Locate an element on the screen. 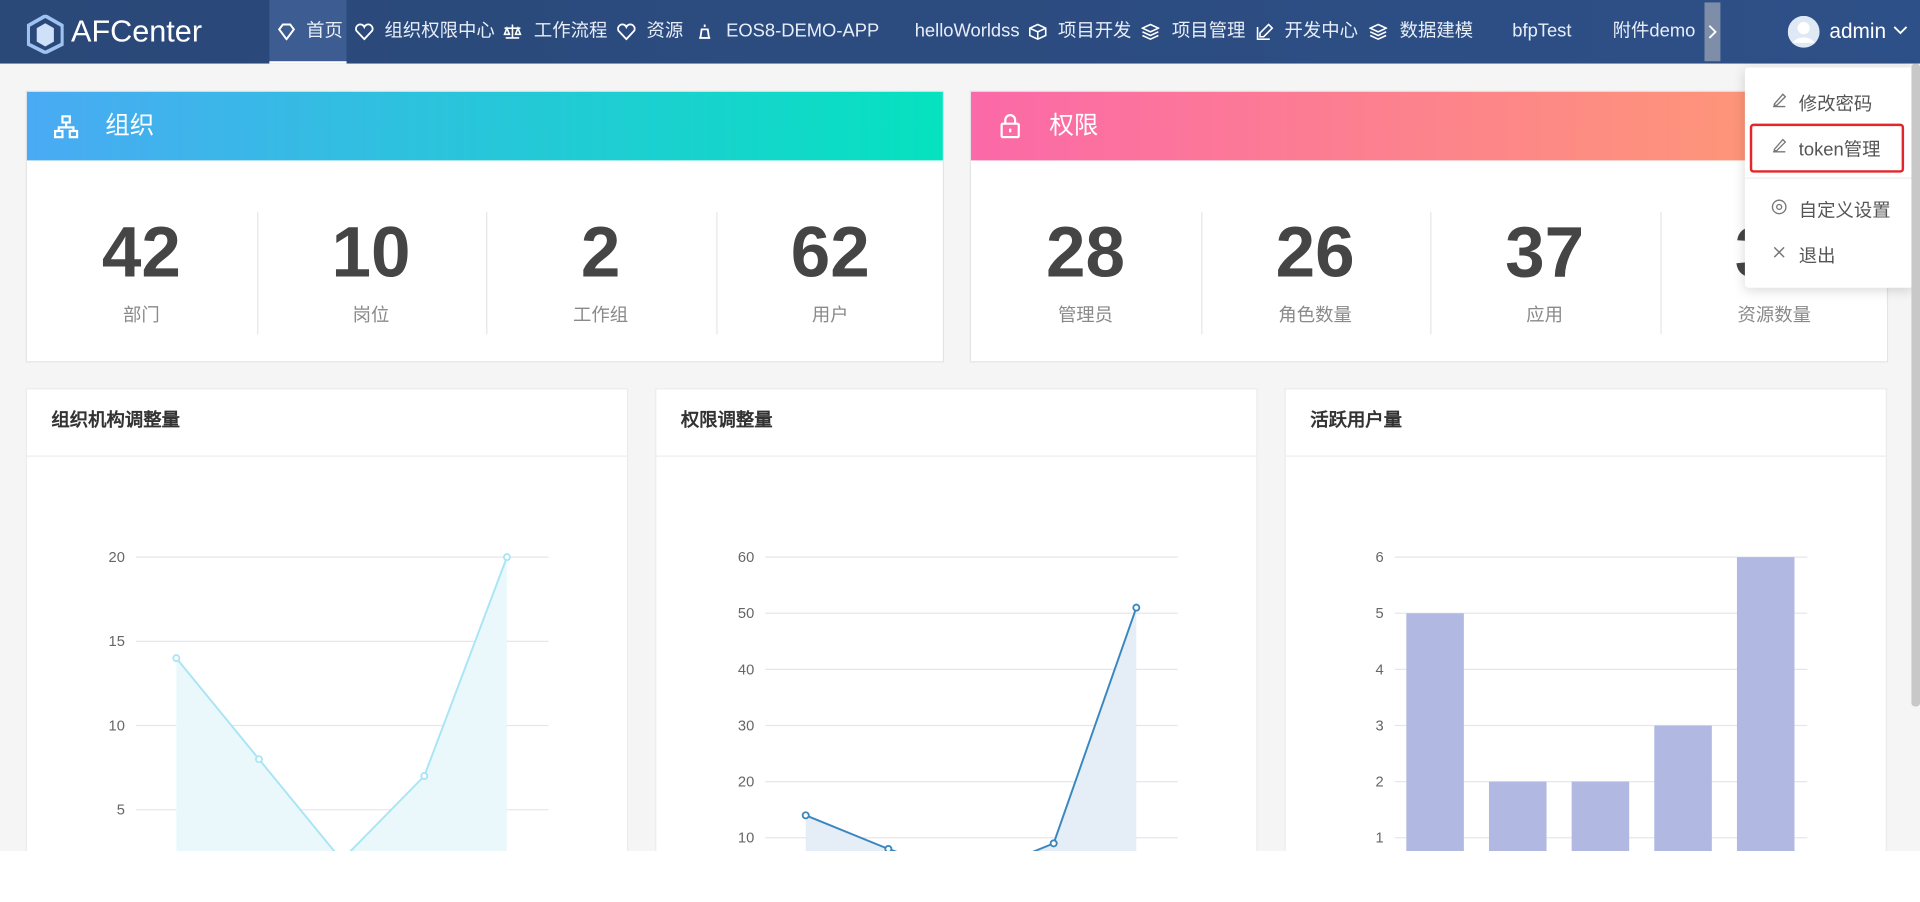  divider is located at coordinates (1829, 178).